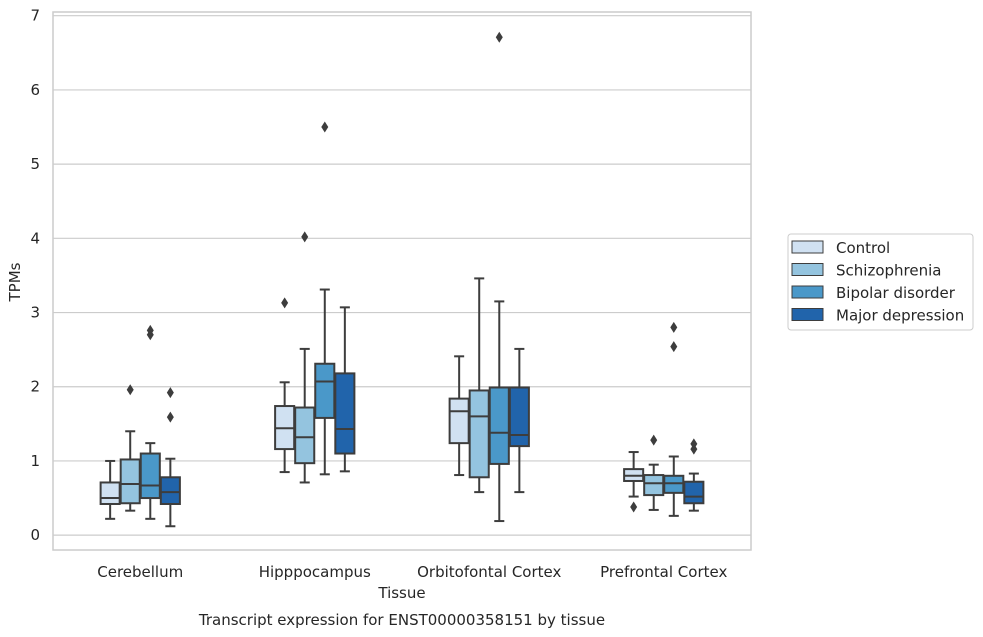  I want to click on y-axis-label: TPMs, so click(15, 282).